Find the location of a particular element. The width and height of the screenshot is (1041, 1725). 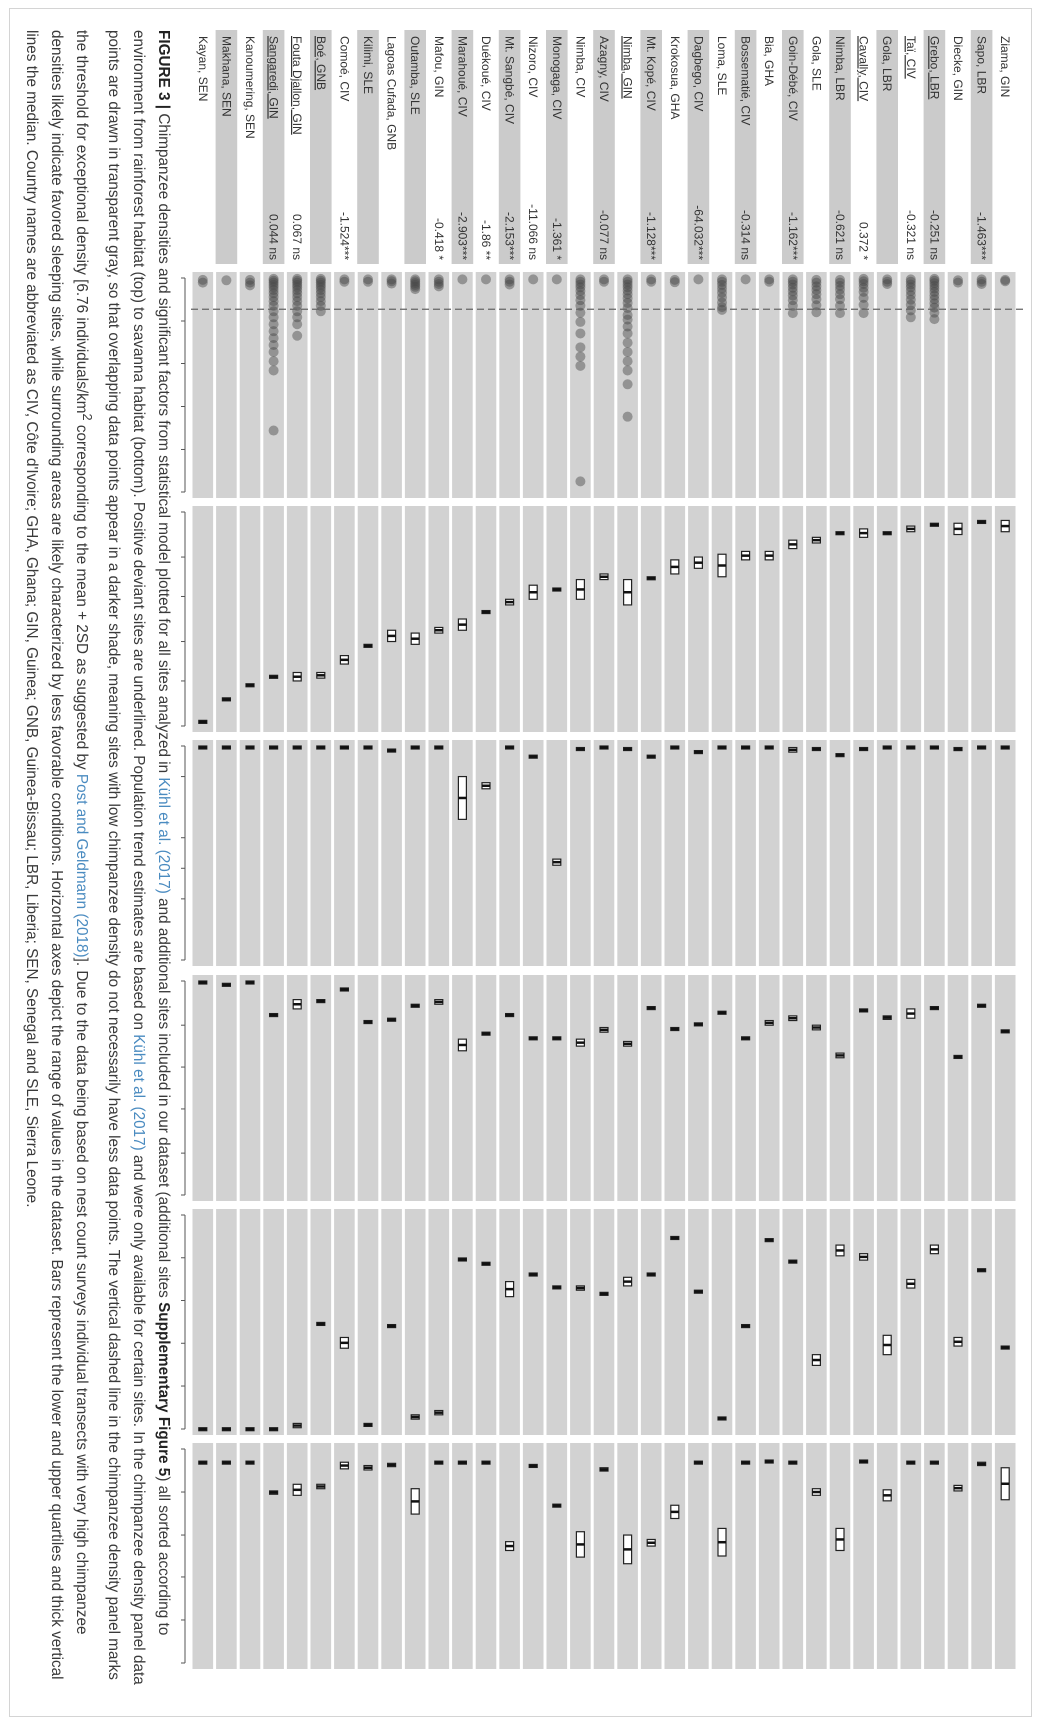

site-label: Monogaga, CIV is located at coordinates (557, 77).